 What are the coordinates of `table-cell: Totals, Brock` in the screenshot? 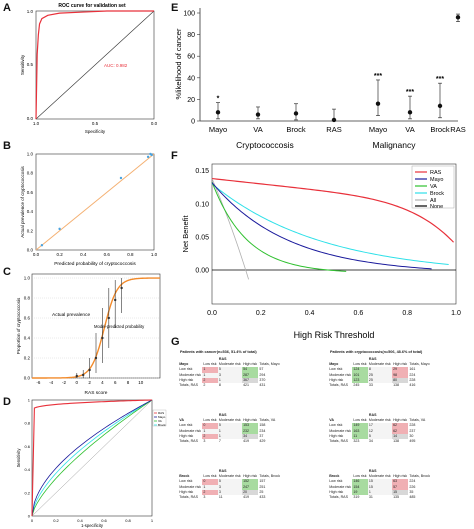 It's located at (419, 476).